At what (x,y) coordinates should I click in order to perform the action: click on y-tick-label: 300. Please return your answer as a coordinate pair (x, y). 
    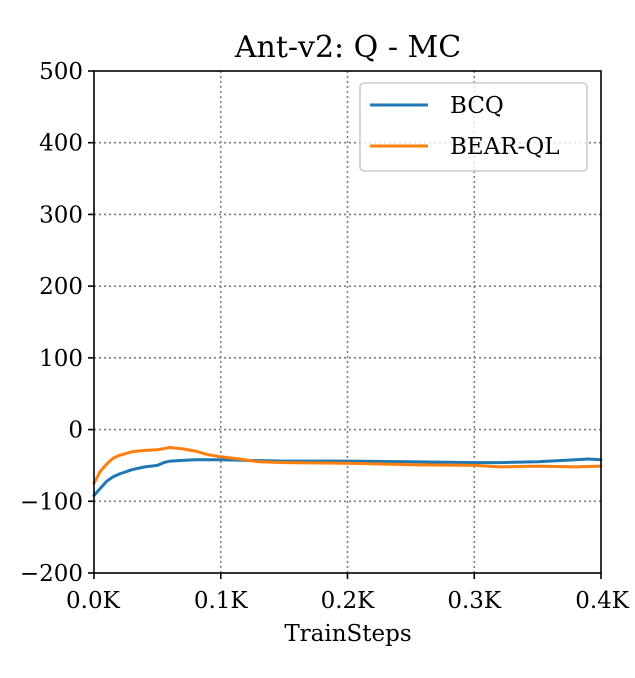
    Looking at the image, I should click on (61, 215).